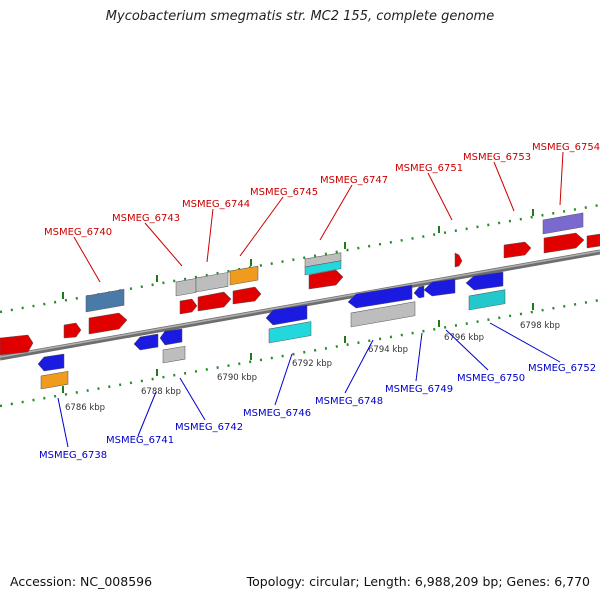  I want to click on tick-label: 6792 kbp, so click(312, 364).